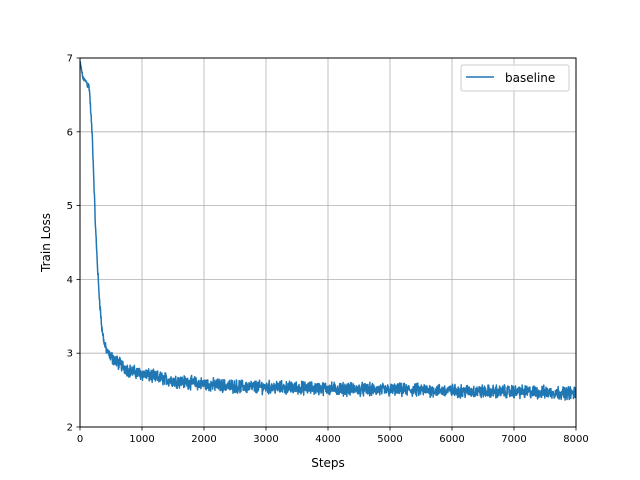 The width and height of the screenshot is (640, 480). I want to click on x-tick-label: 7000, so click(513, 439).